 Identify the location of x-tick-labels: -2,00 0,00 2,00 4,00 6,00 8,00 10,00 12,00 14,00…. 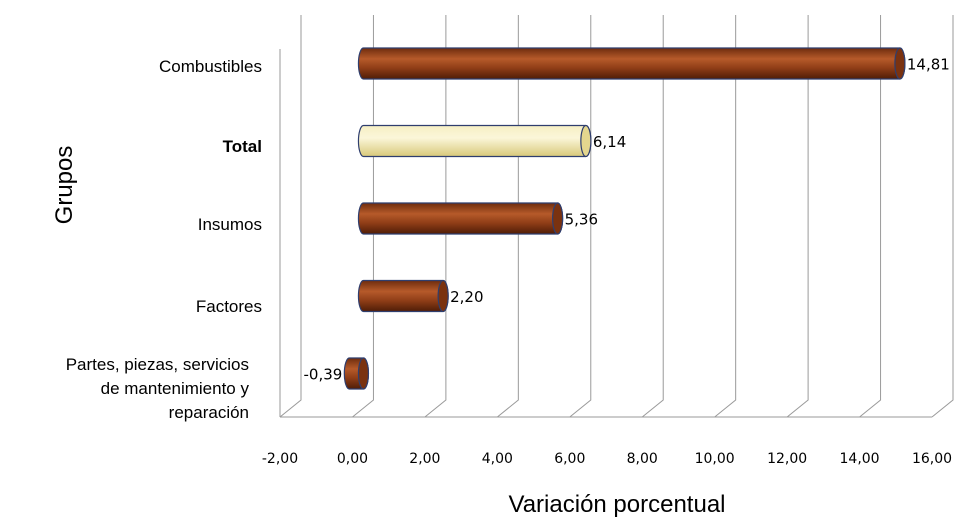
(607, 459).